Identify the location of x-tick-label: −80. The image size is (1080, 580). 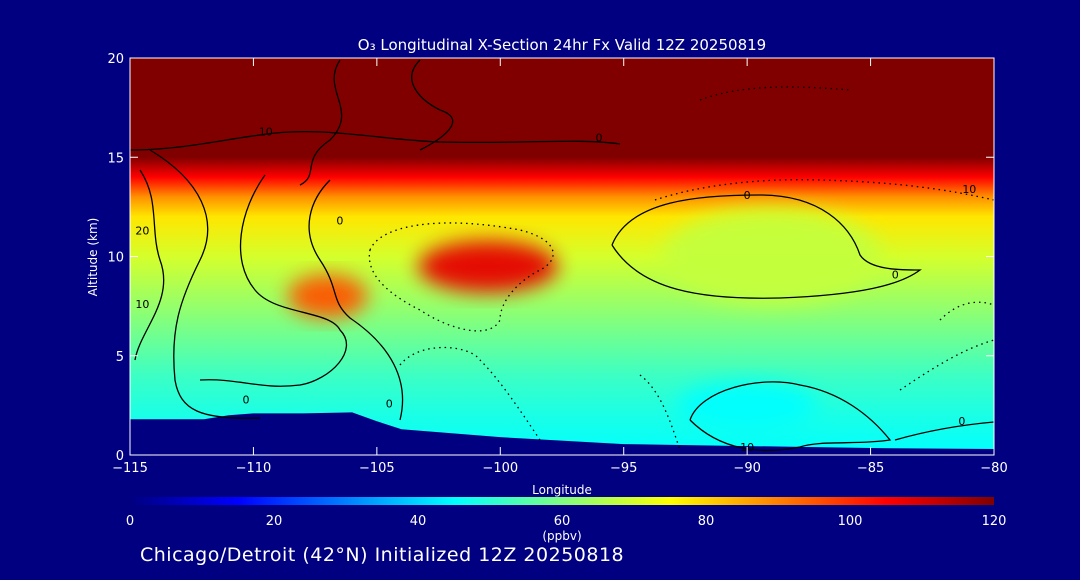
(993, 468).